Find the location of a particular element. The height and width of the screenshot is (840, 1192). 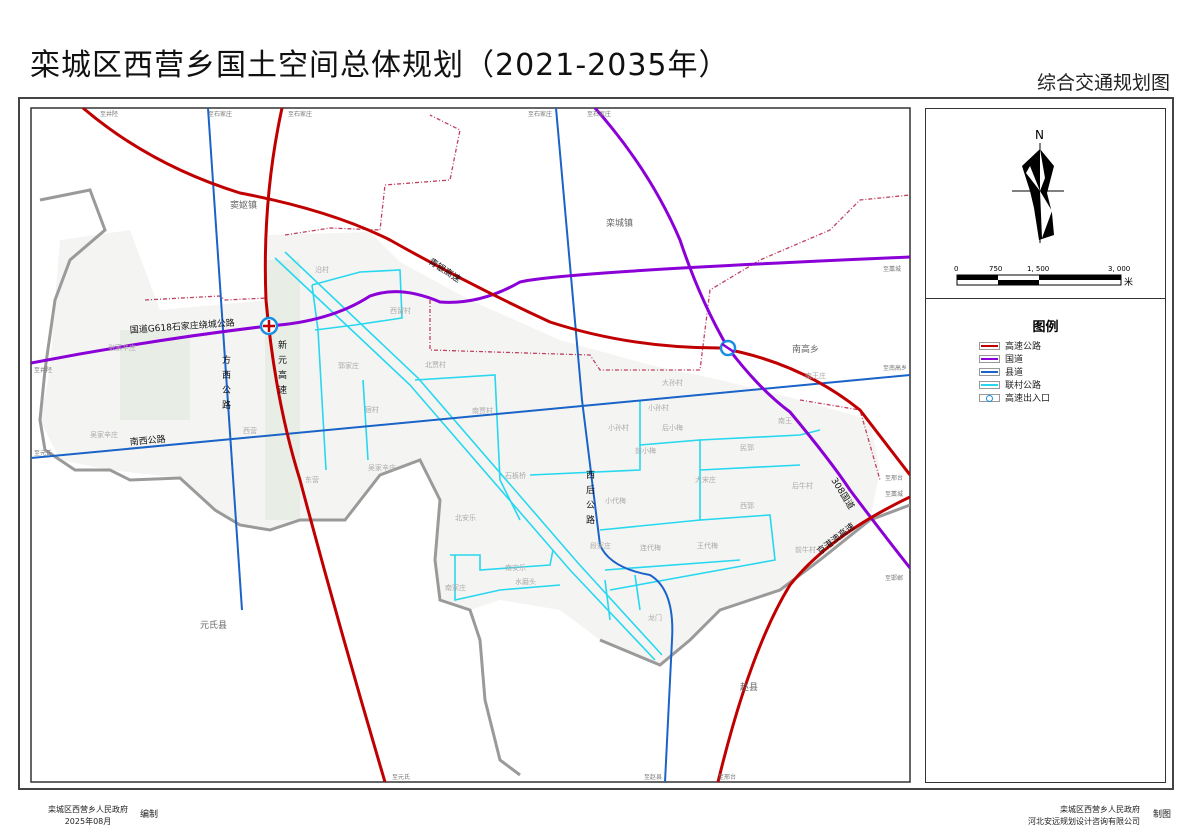

town-label: 南高乡 is located at coordinates (805, 349).